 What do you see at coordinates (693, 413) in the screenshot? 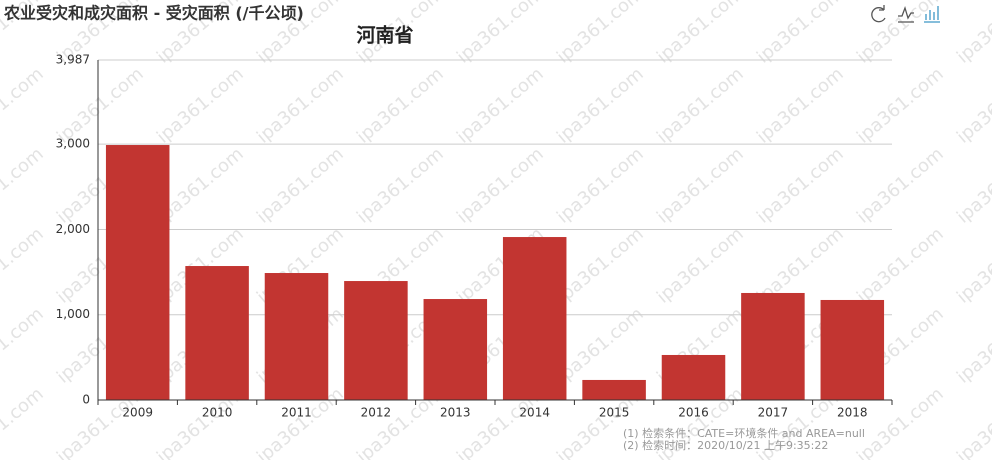
I see `x-tick-label: 2016` at bounding box center [693, 413].